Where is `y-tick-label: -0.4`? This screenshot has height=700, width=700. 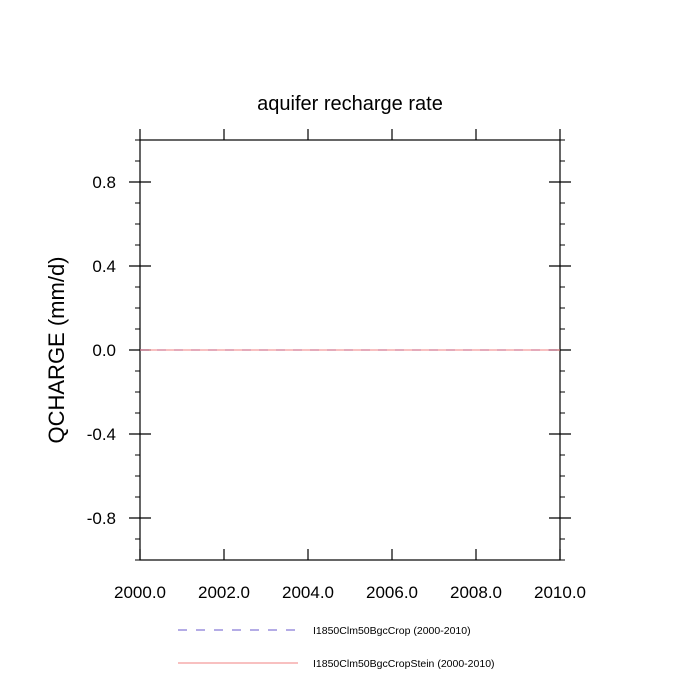 y-tick-label: -0.4 is located at coordinates (101, 434).